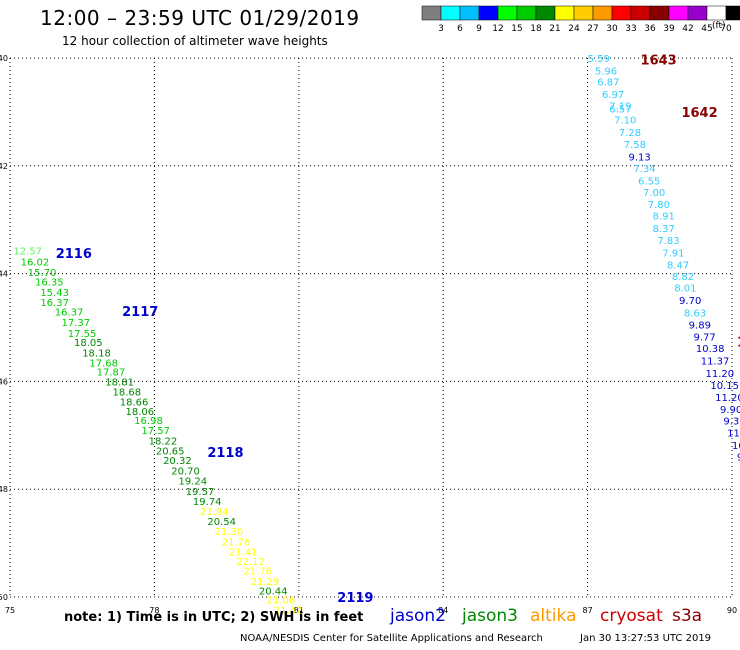  Describe the element at coordinates (35, 263) in the screenshot. I see `wave-height-label: 16.02` at that location.